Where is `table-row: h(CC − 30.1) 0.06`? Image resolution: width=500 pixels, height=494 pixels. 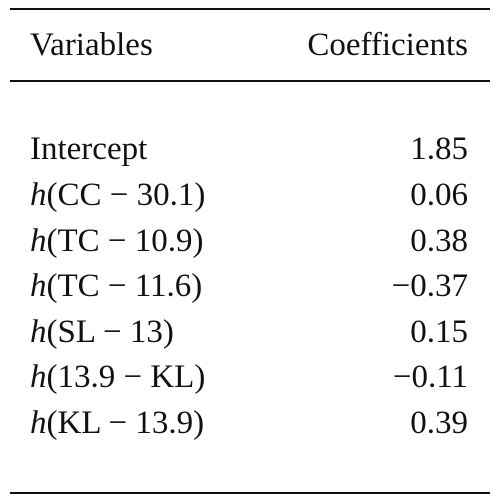 table-row: h(CC − 30.1) 0.06 is located at coordinates (250, 196).